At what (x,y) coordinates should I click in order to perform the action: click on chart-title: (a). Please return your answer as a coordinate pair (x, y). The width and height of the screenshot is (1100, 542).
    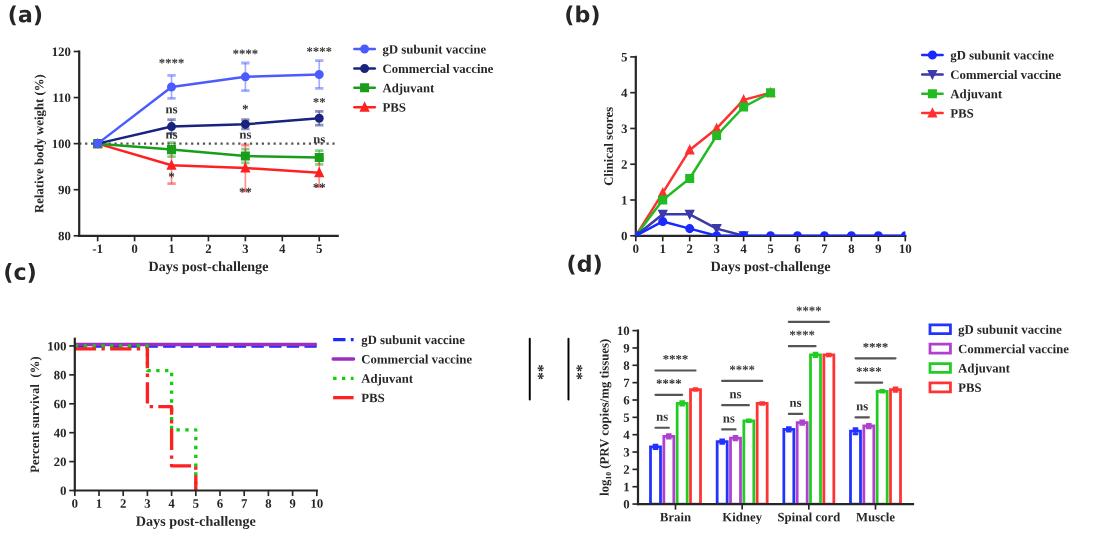
    Looking at the image, I should click on (25, 15).